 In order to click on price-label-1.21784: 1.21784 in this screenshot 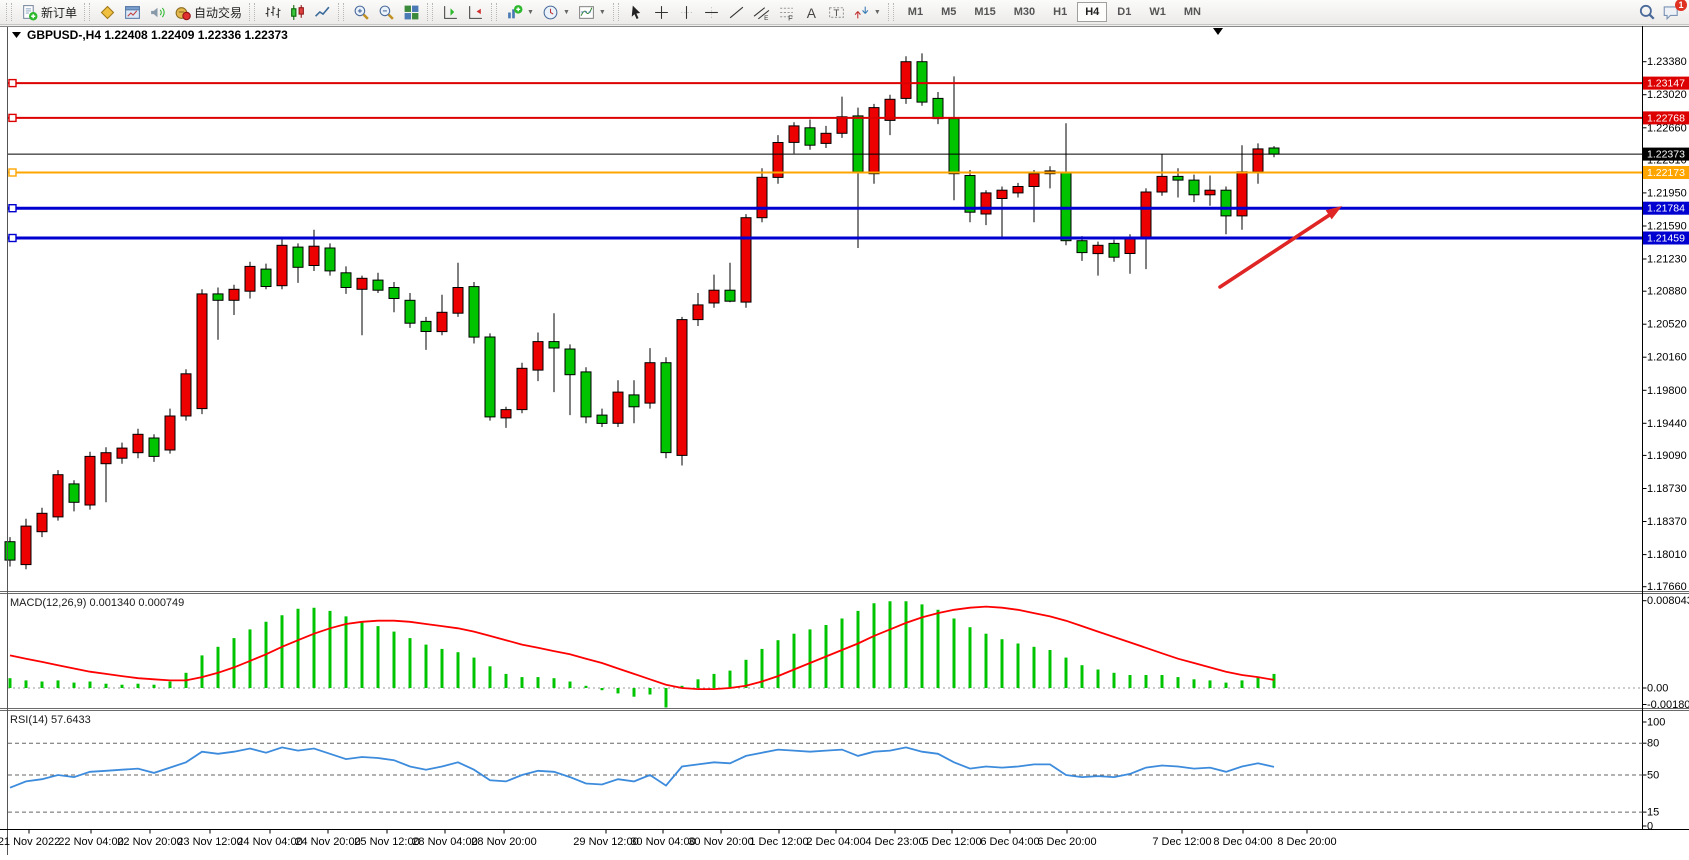, I will do `click(1666, 208)`.